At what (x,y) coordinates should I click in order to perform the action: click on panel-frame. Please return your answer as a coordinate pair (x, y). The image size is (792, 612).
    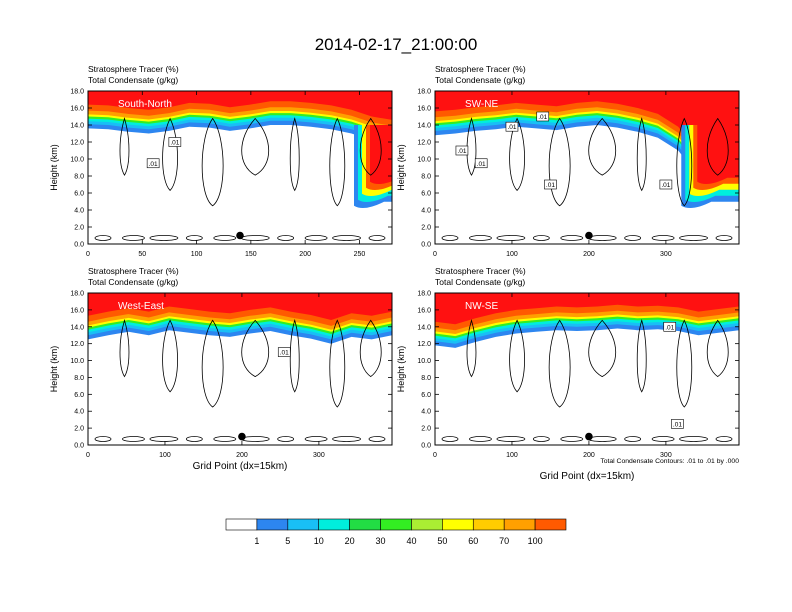
    Looking at the image, I should click on (240, 369).